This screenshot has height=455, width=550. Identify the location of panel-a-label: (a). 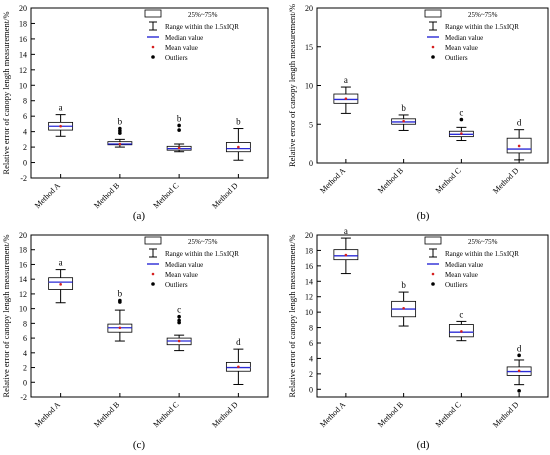
(139, 216).